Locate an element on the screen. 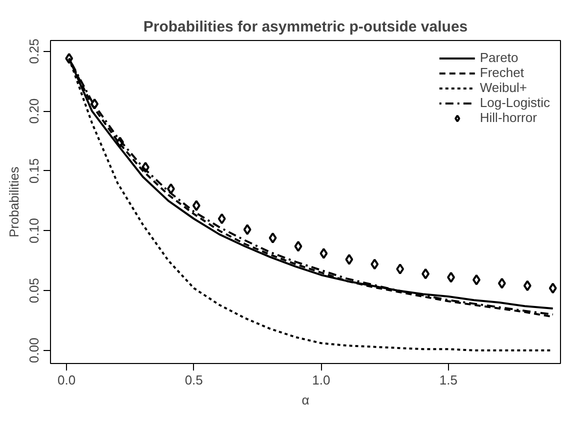 The image size is (564, 423). y-tick-label: 0.05 is located at coordinates (34, 291).